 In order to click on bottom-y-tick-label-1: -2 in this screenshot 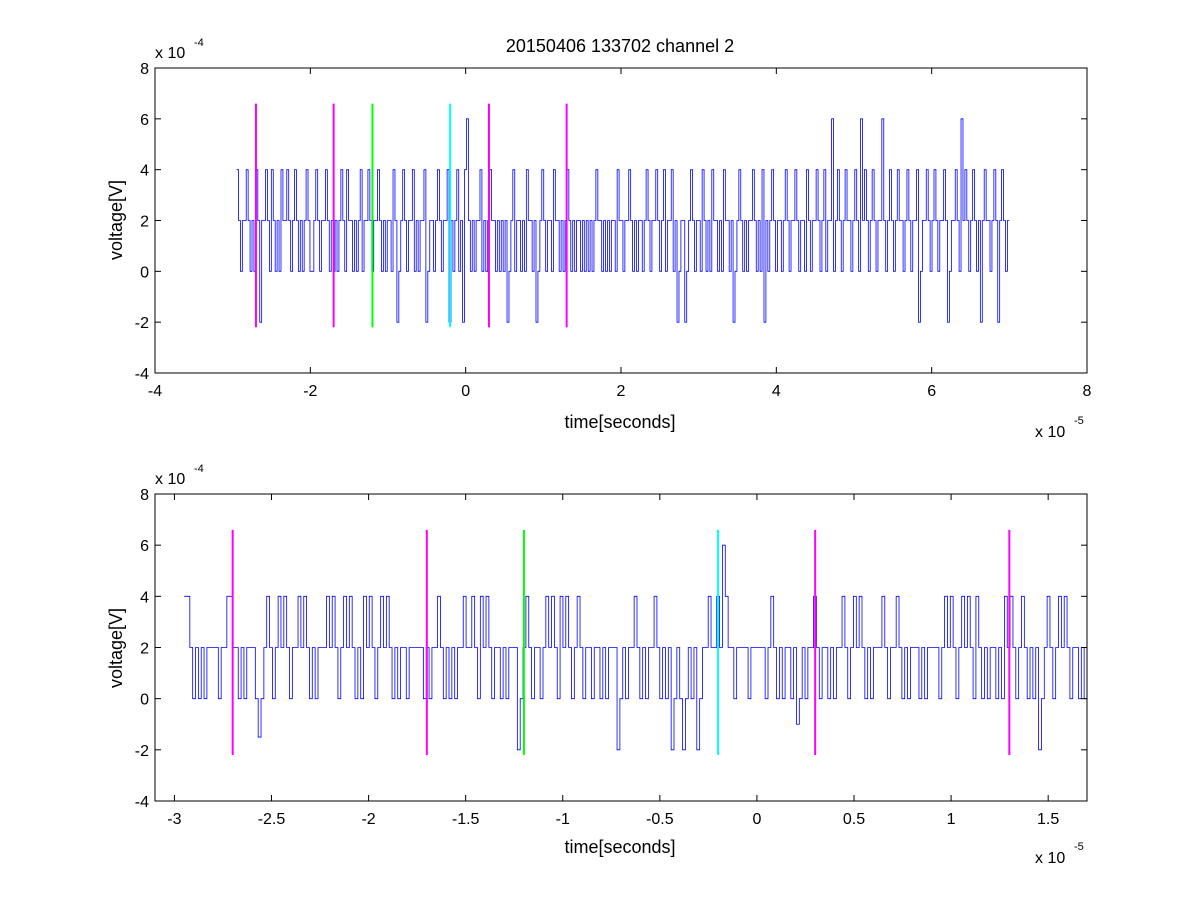, I will do `click(142, 751)`.